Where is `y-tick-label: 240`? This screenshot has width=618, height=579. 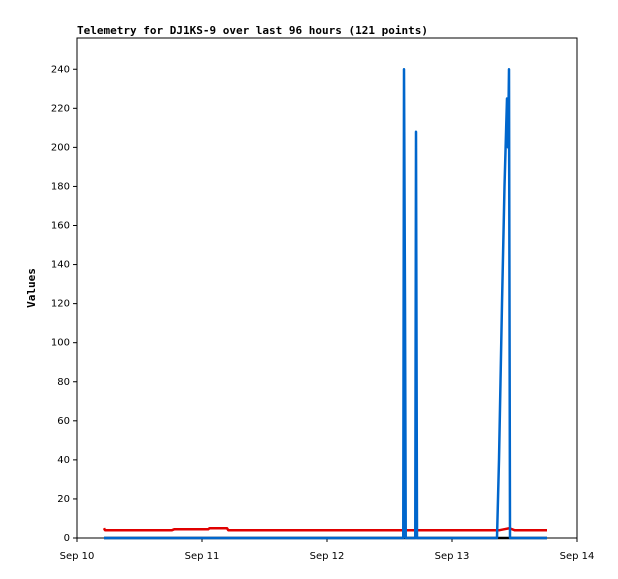
y-tick-label: 240 is located at coordinates (60, 69).